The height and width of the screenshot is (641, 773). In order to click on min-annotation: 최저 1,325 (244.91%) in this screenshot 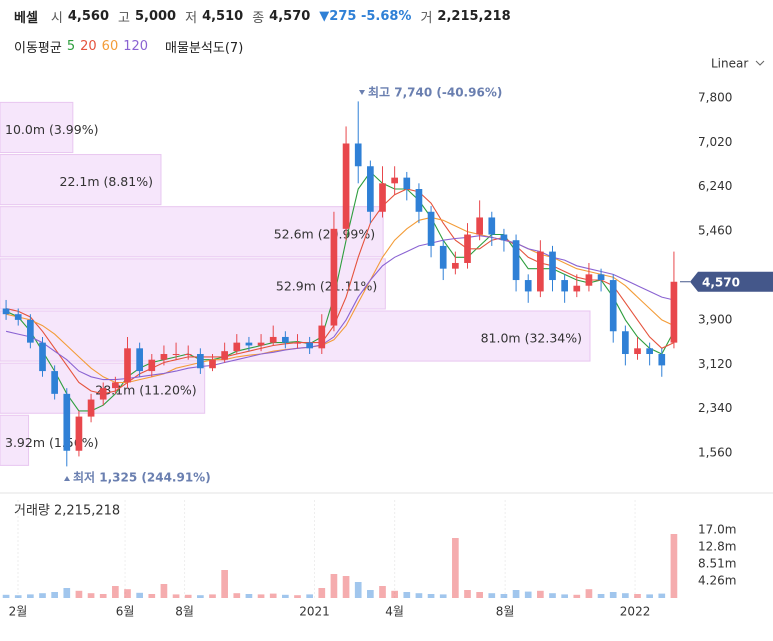, I will do `click(142, 477)`.